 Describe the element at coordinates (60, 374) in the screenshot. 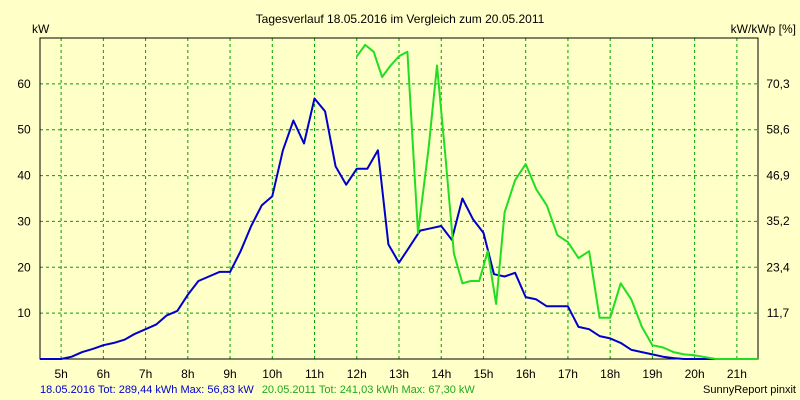

I see `x-tick-label: 5h` at that location.